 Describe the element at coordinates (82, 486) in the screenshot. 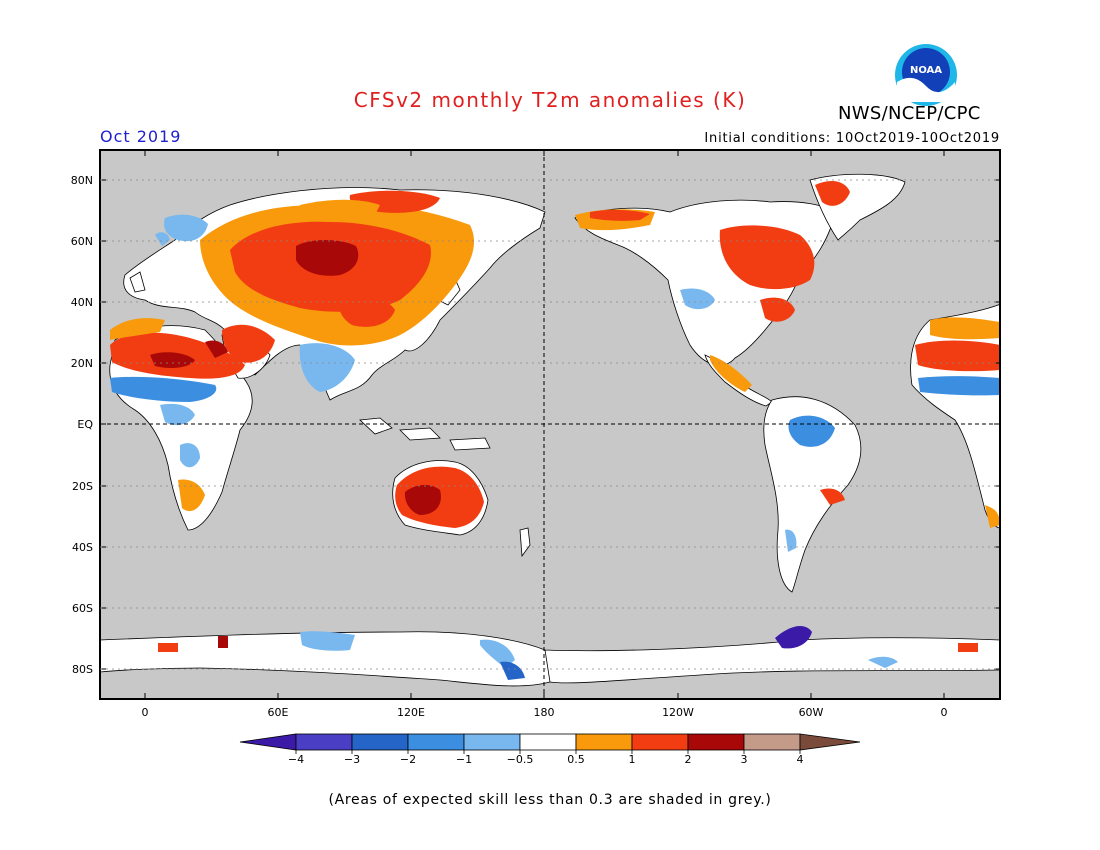

I see `lat-label-20s: 20S` at that location.